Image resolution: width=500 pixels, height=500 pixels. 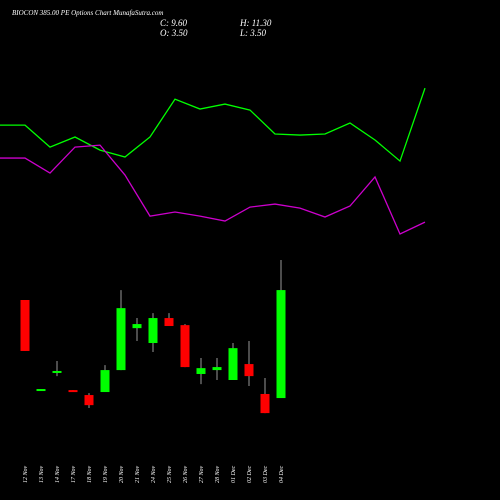 I want to click on x-tick-label: 28 Nov, so click(x=218, y=474).